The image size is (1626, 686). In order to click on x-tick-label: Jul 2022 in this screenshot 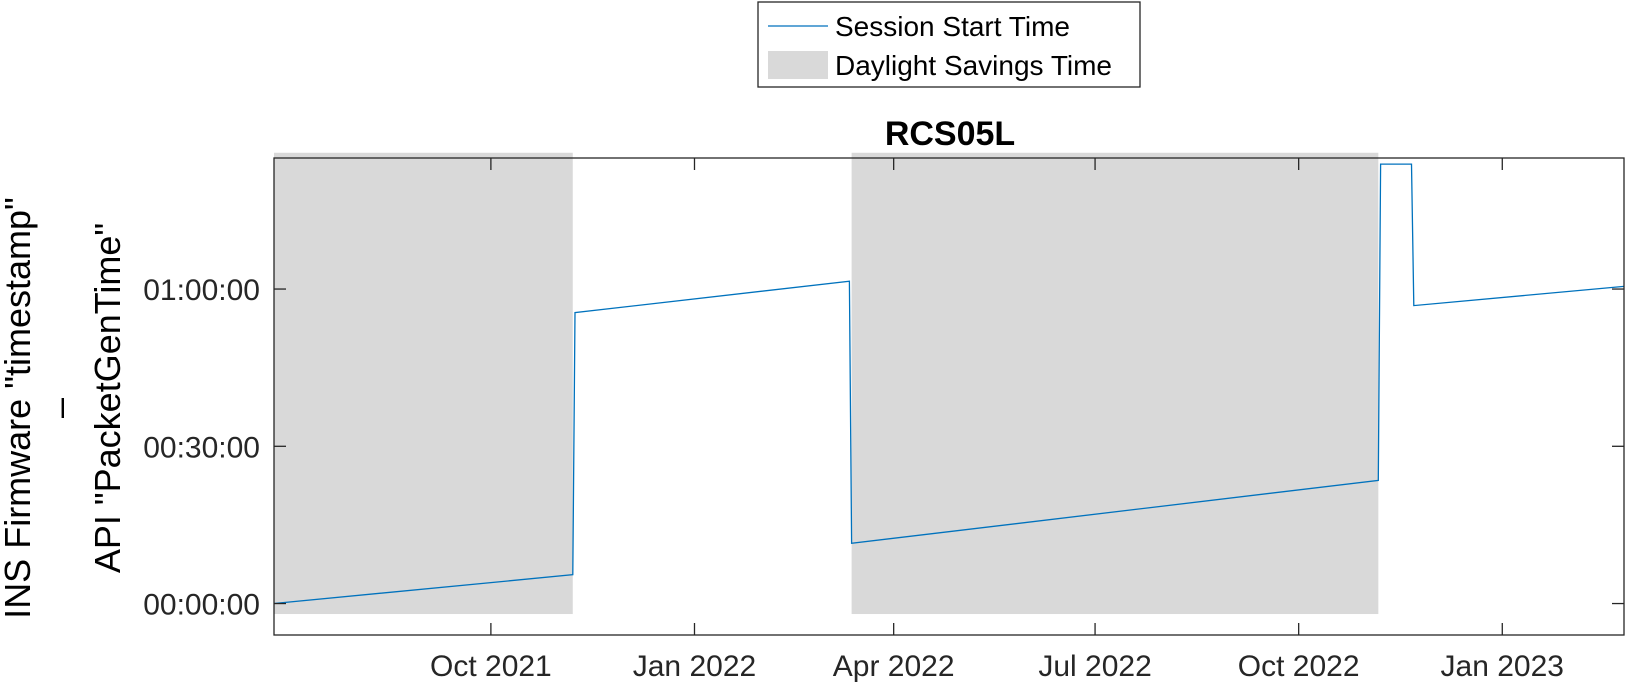, I will do `click(1094, 666)`.